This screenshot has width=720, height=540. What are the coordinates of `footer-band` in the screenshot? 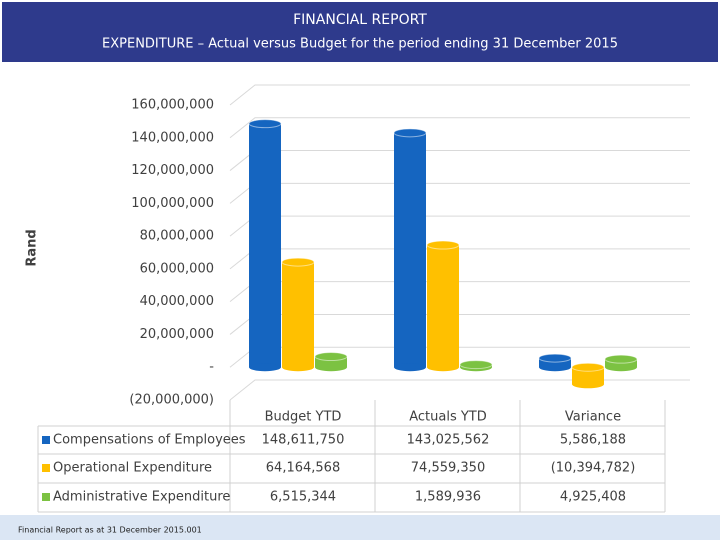 It's located at (360, 527).